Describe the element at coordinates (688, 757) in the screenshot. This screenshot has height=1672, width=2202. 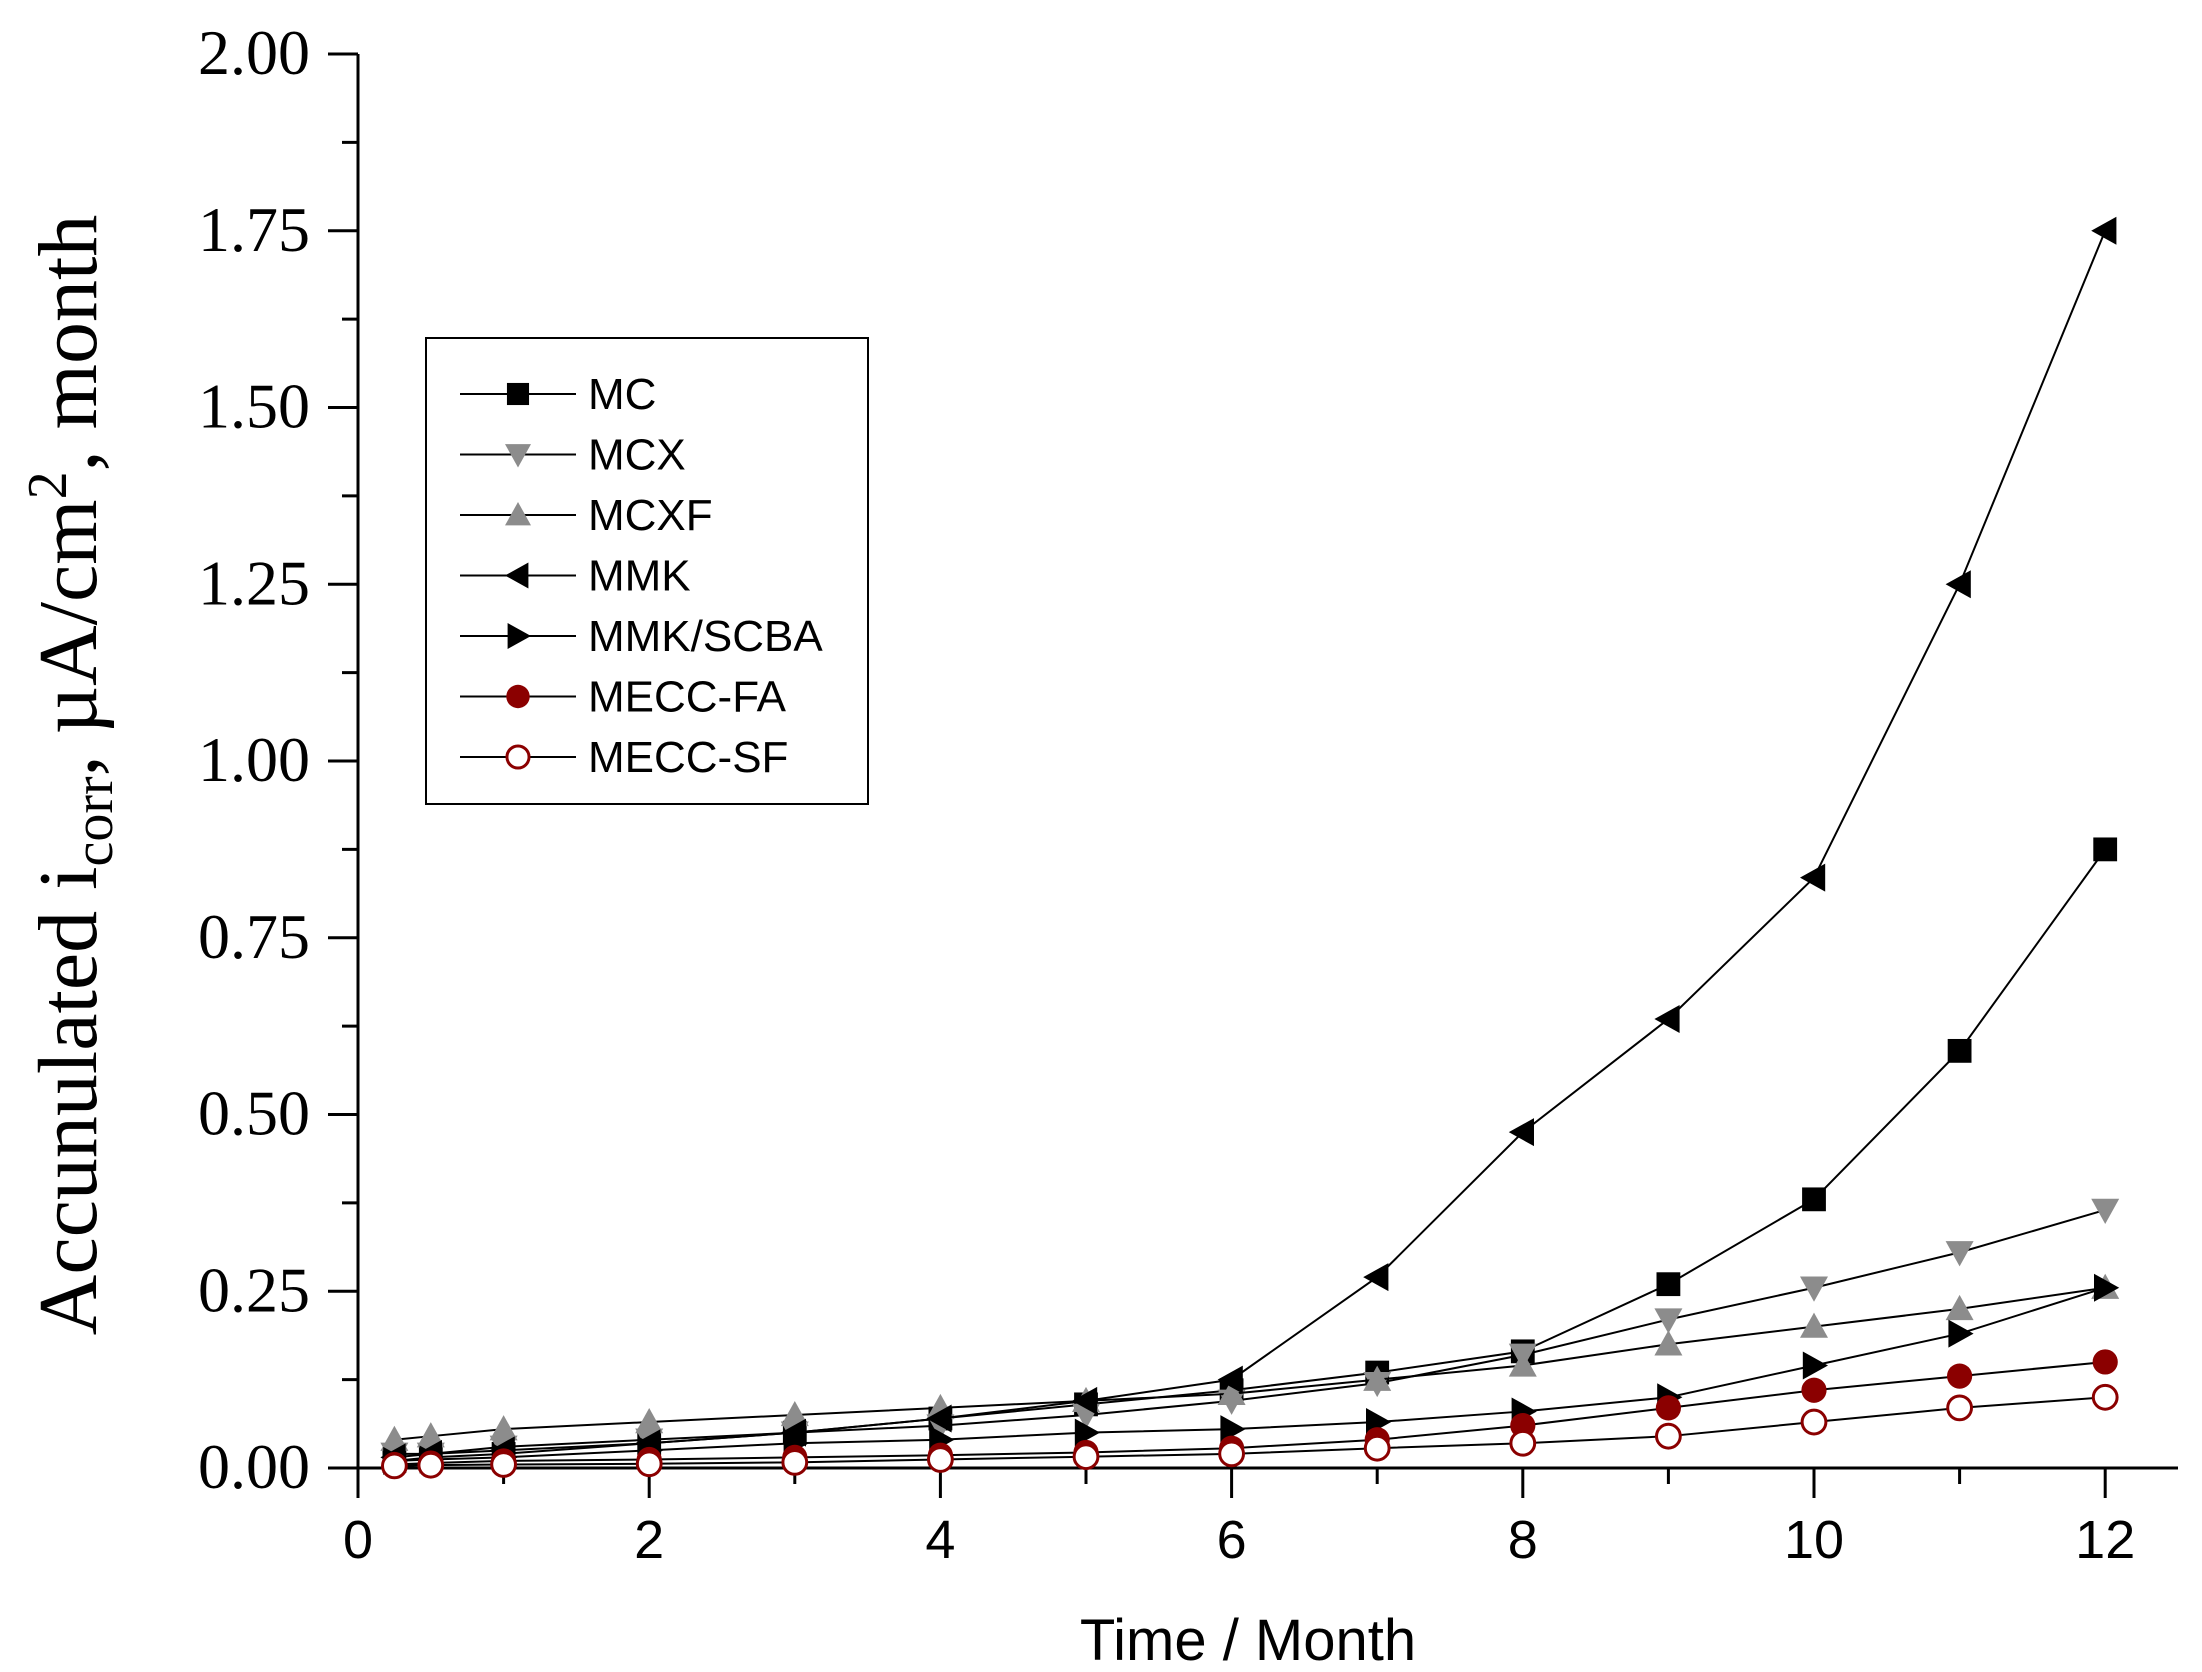
I see `legend-label: MECC-SF` at that location.